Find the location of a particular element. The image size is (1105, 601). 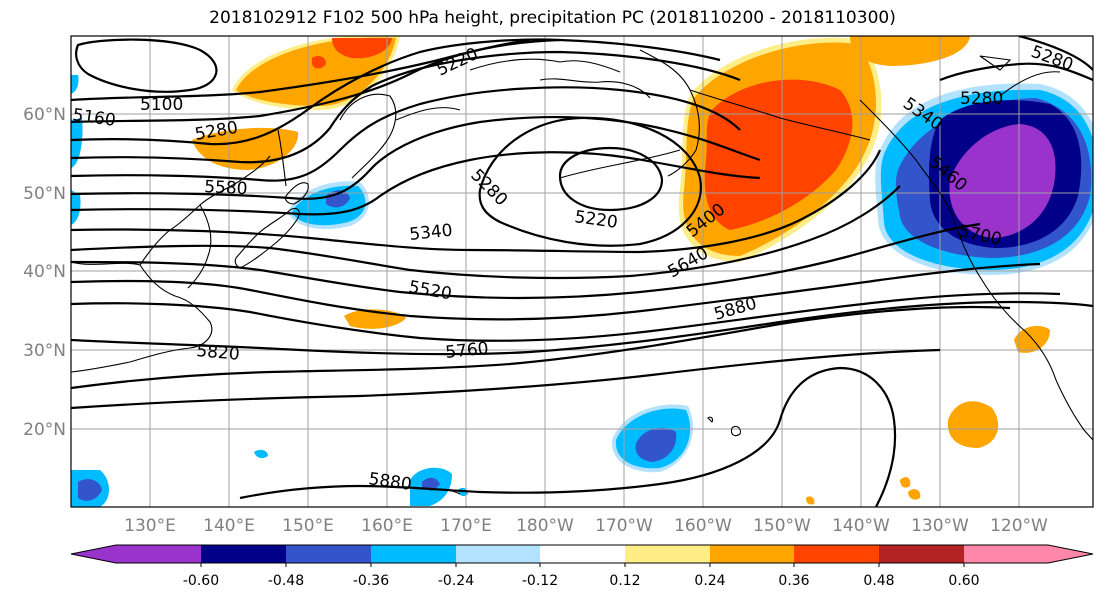

alaska-coast is located at coordinates (669, 113).